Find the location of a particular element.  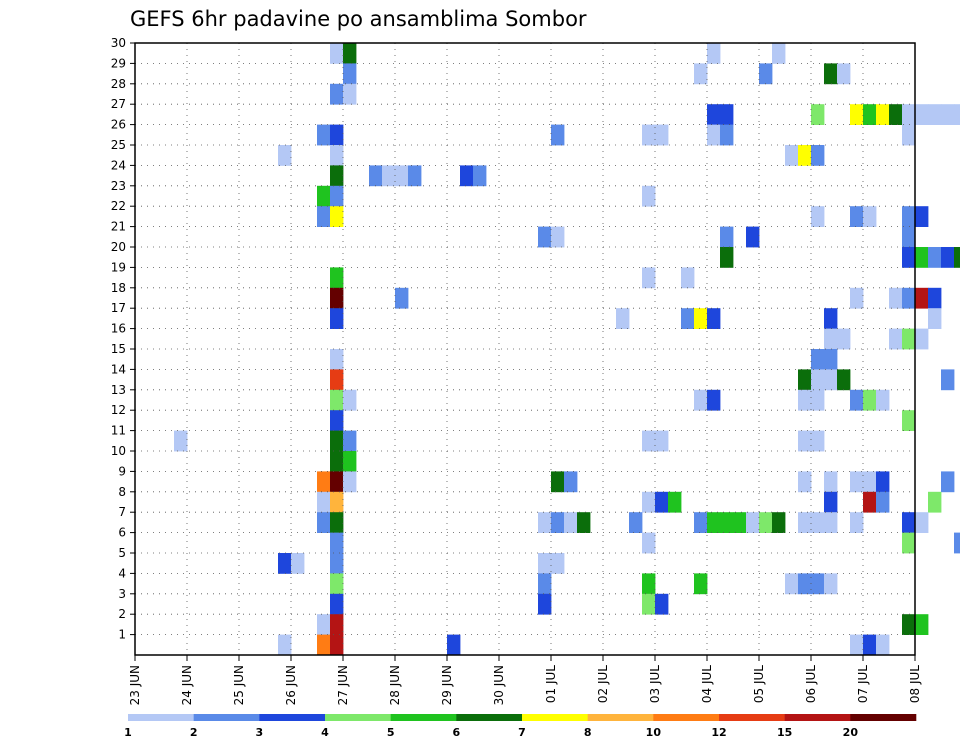

x-tick-label: 24 JUN is located at coordinates (187, 685).